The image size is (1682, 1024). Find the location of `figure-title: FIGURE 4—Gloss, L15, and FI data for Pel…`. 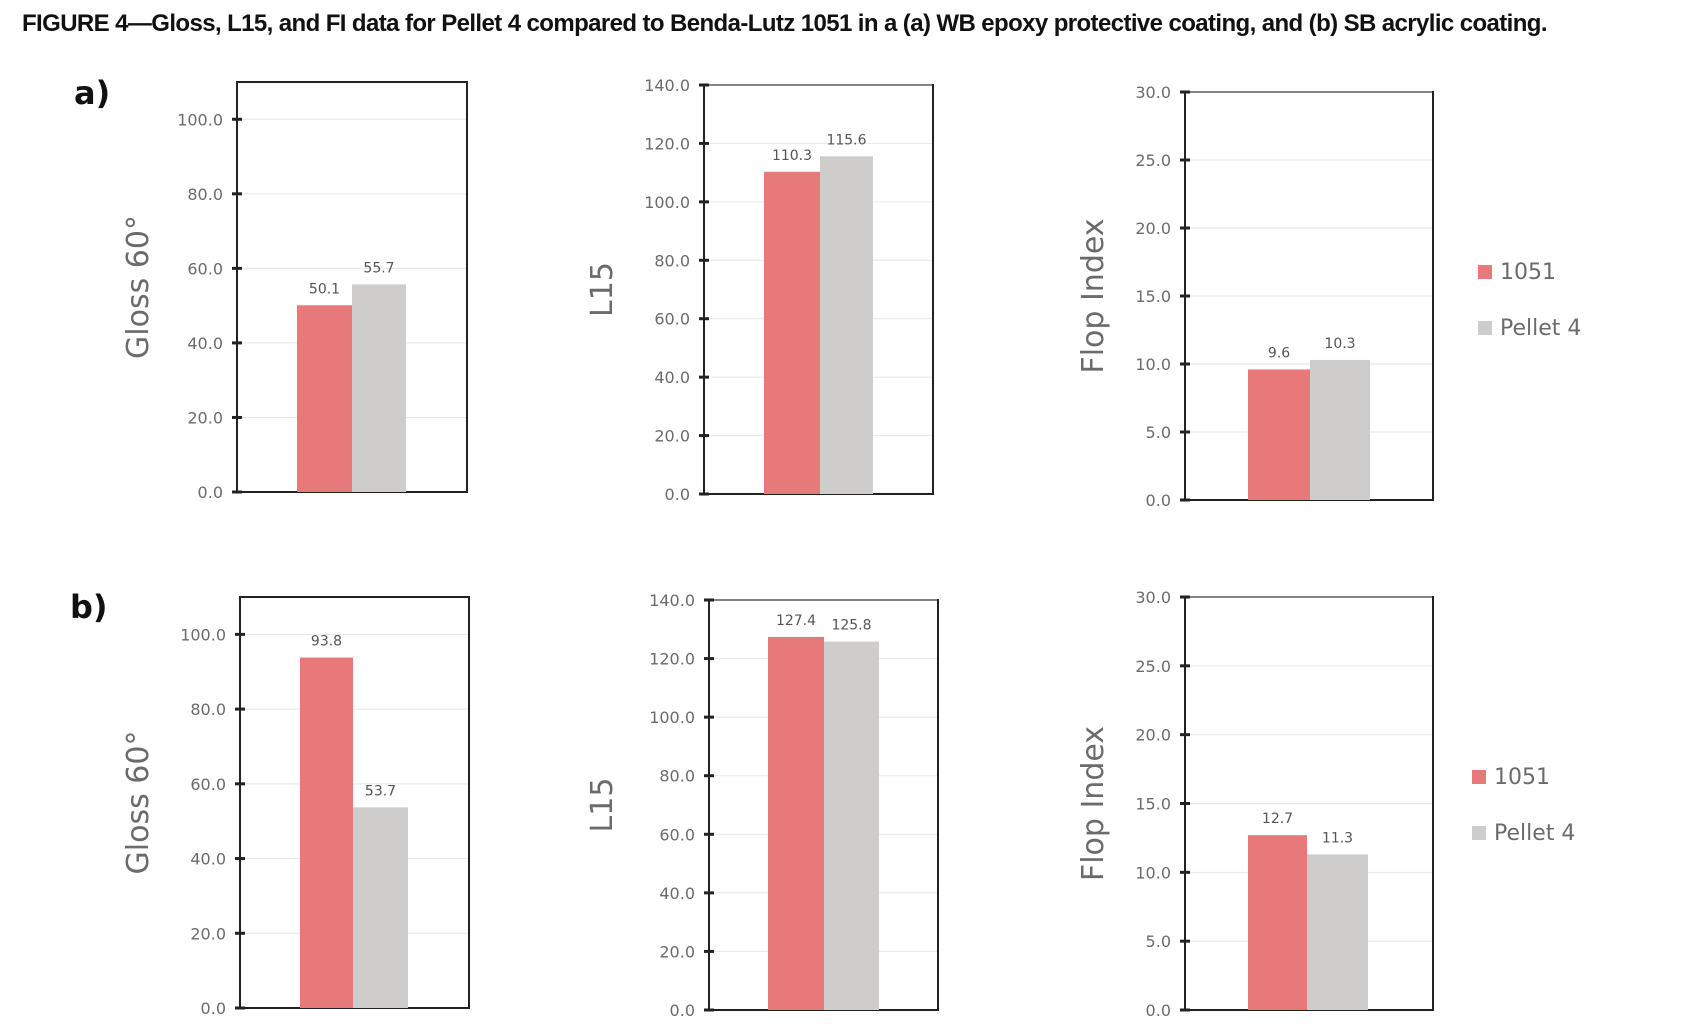

figure-title: FIGURE 4—Gloss, L15, and FI data for Pel… is located at coordinates (785, 23).